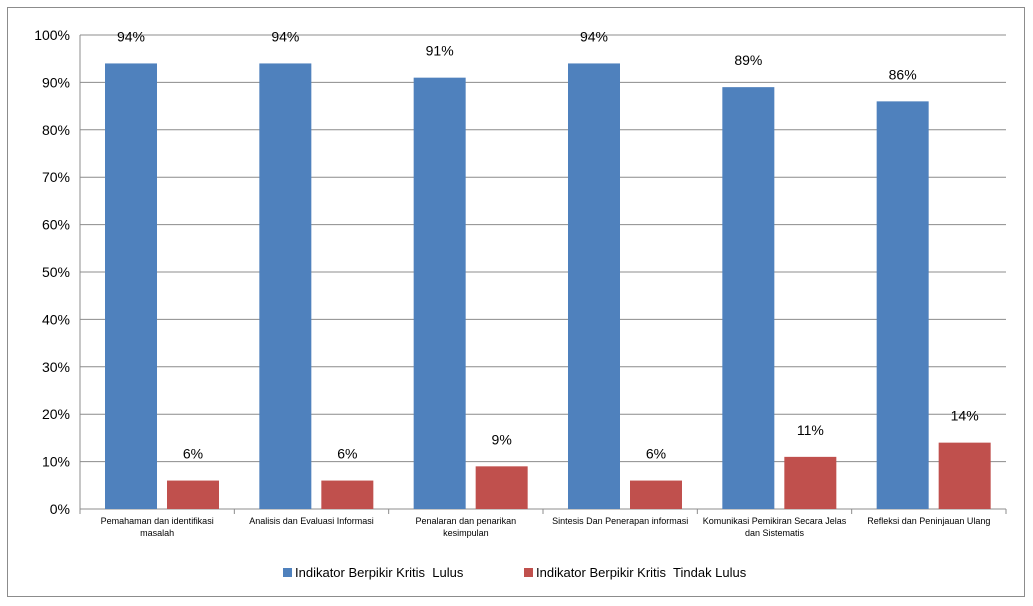 This screenshot has height=606, width=1033. Describe the element at coordinates (965, 416) in the screenshot. I see `data-label: 14%` at that location.